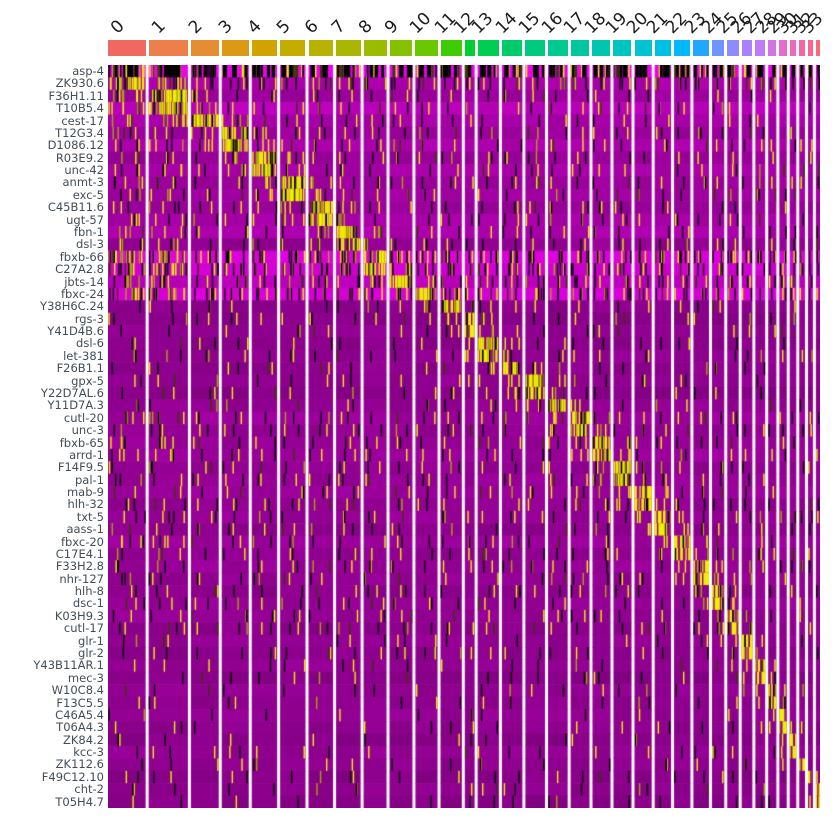 Image resolution: width=840 pixels, height=840 pixels. What do you see at coordinates (80, 702) in the screenshot?
I see `gene-tick-label: F13C5.5` at bounding box center [80, 702].